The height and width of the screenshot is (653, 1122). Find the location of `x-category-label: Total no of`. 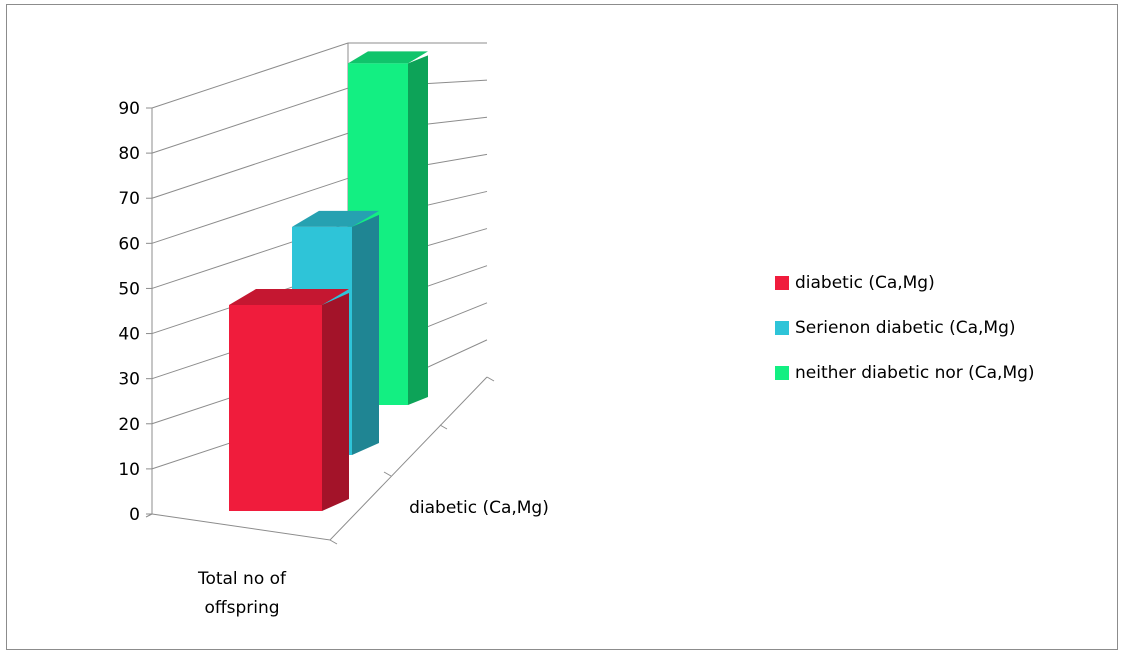

x-category-label: Total no of is located at coordinates (242, 579).